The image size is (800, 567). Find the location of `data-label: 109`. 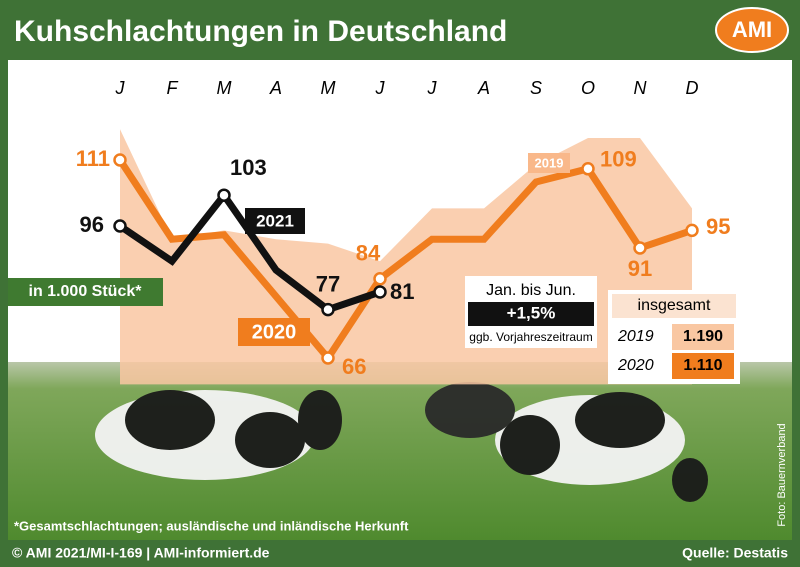

data-label: 109 is located at coordinates (618, 159).